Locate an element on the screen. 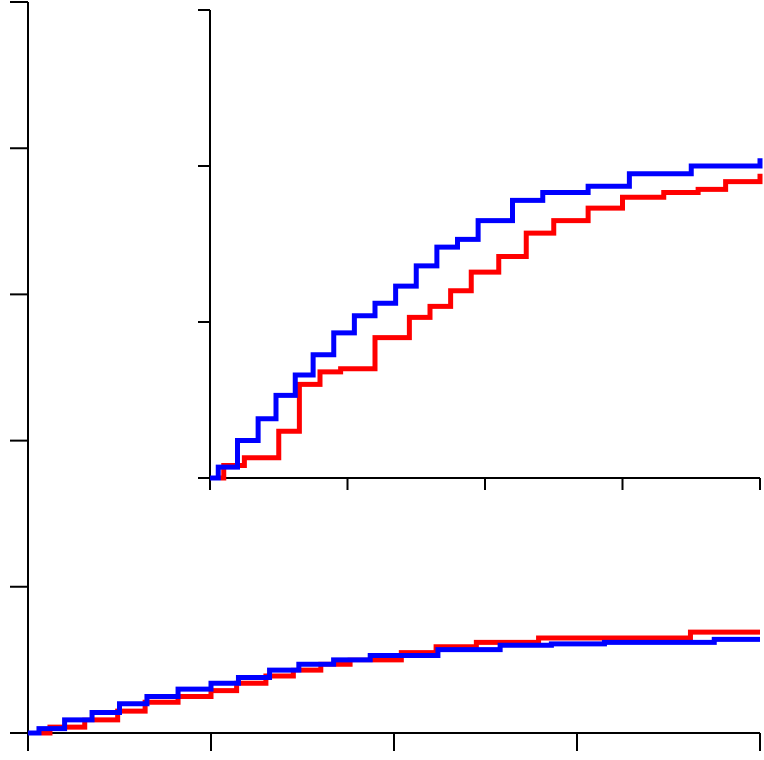 The image size is (764, 760). series-line-red is located at coordinates (394, 682).